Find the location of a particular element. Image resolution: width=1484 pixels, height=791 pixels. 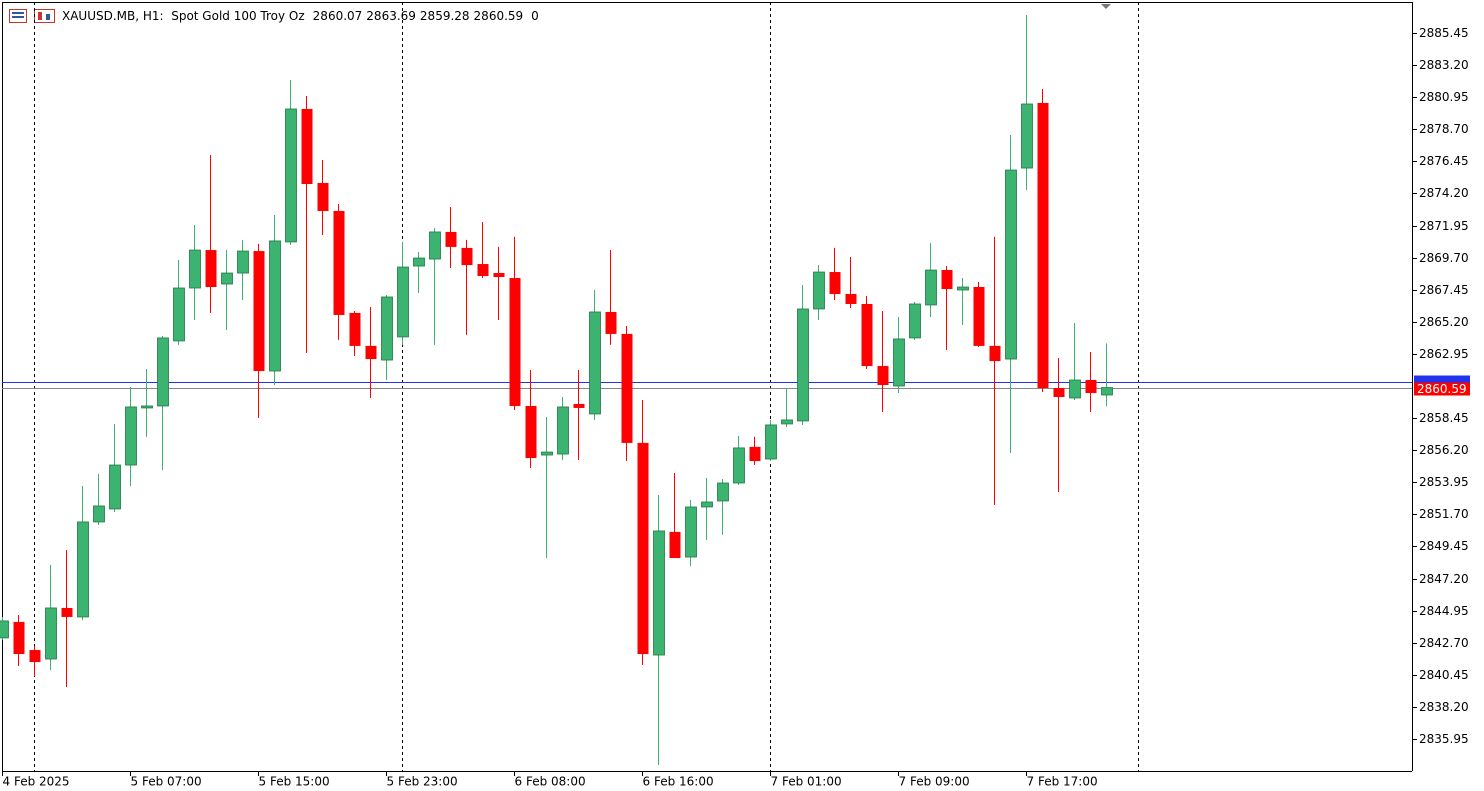

y-tick-label: 2876.45 is located at coordinates (1444, 161).